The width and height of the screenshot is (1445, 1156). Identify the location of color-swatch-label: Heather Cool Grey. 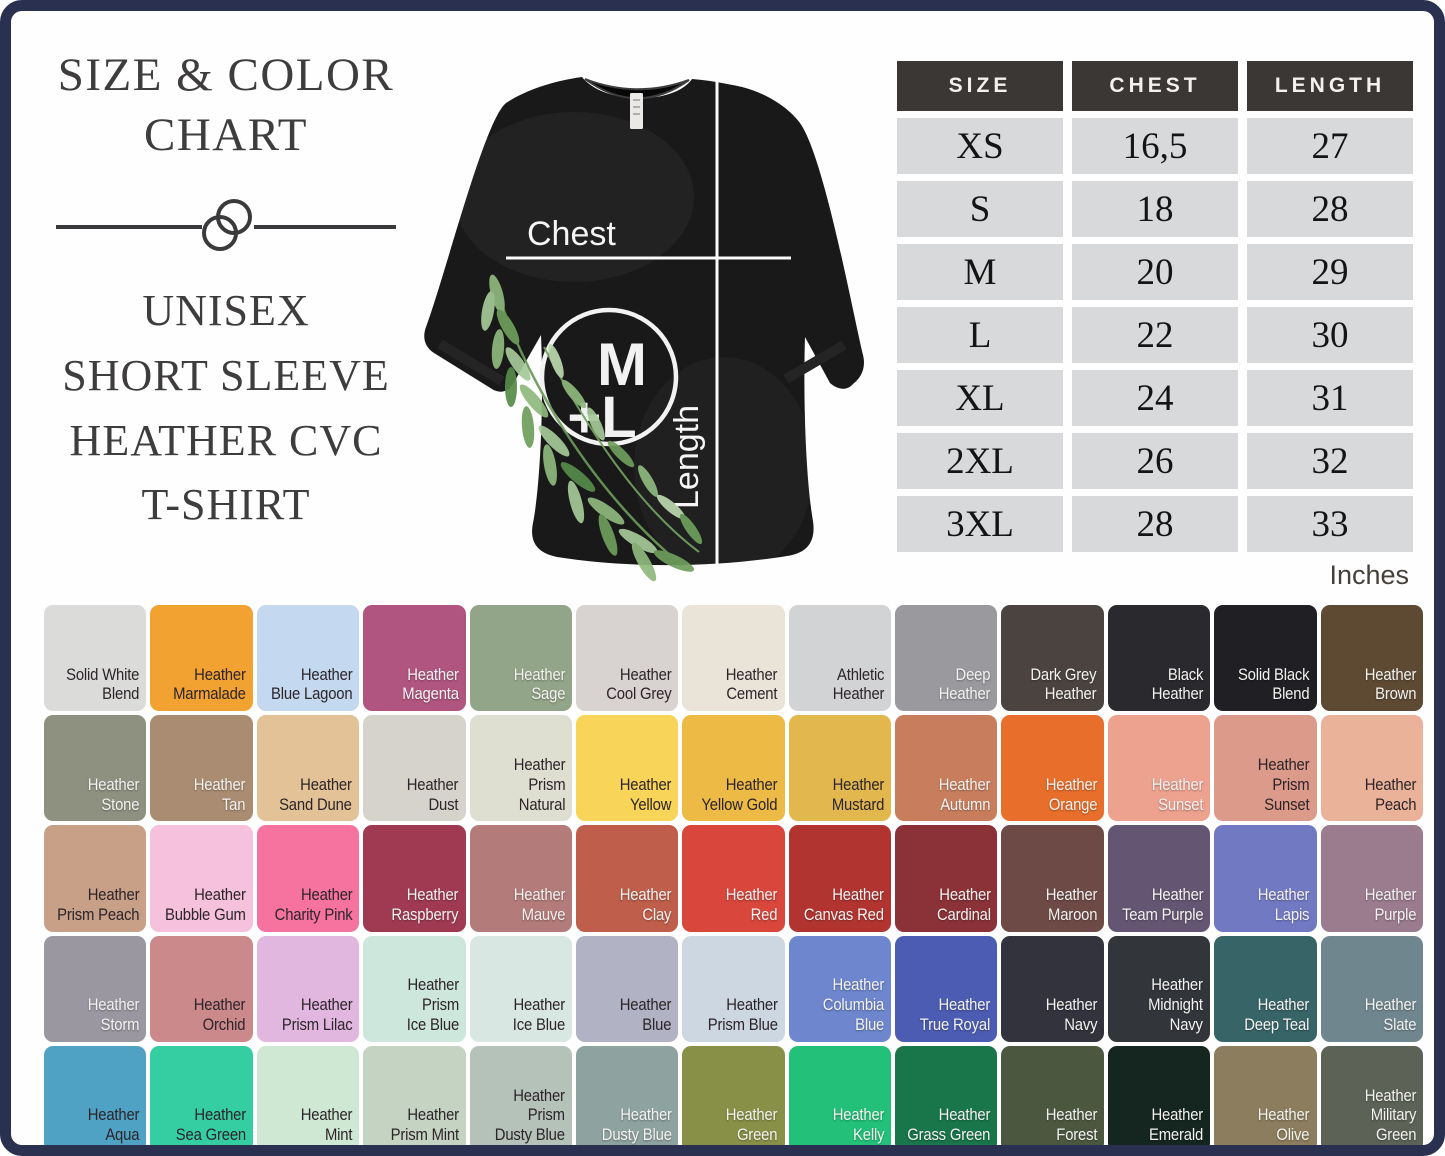
(639, 684).